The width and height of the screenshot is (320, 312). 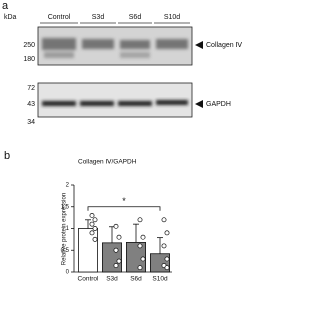 What do you see at coordinates (129, 104) in the screenshot?
I see `blot-2: 72 43 34 GAPDH` at bounding box center [129, 104].